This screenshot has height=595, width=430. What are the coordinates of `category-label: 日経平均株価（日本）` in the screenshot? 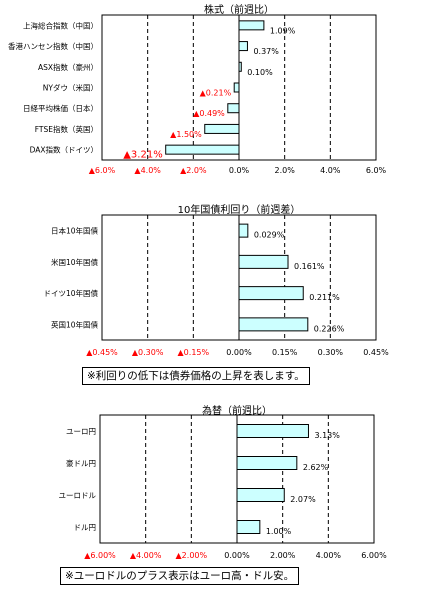 It's located at (60, 108).